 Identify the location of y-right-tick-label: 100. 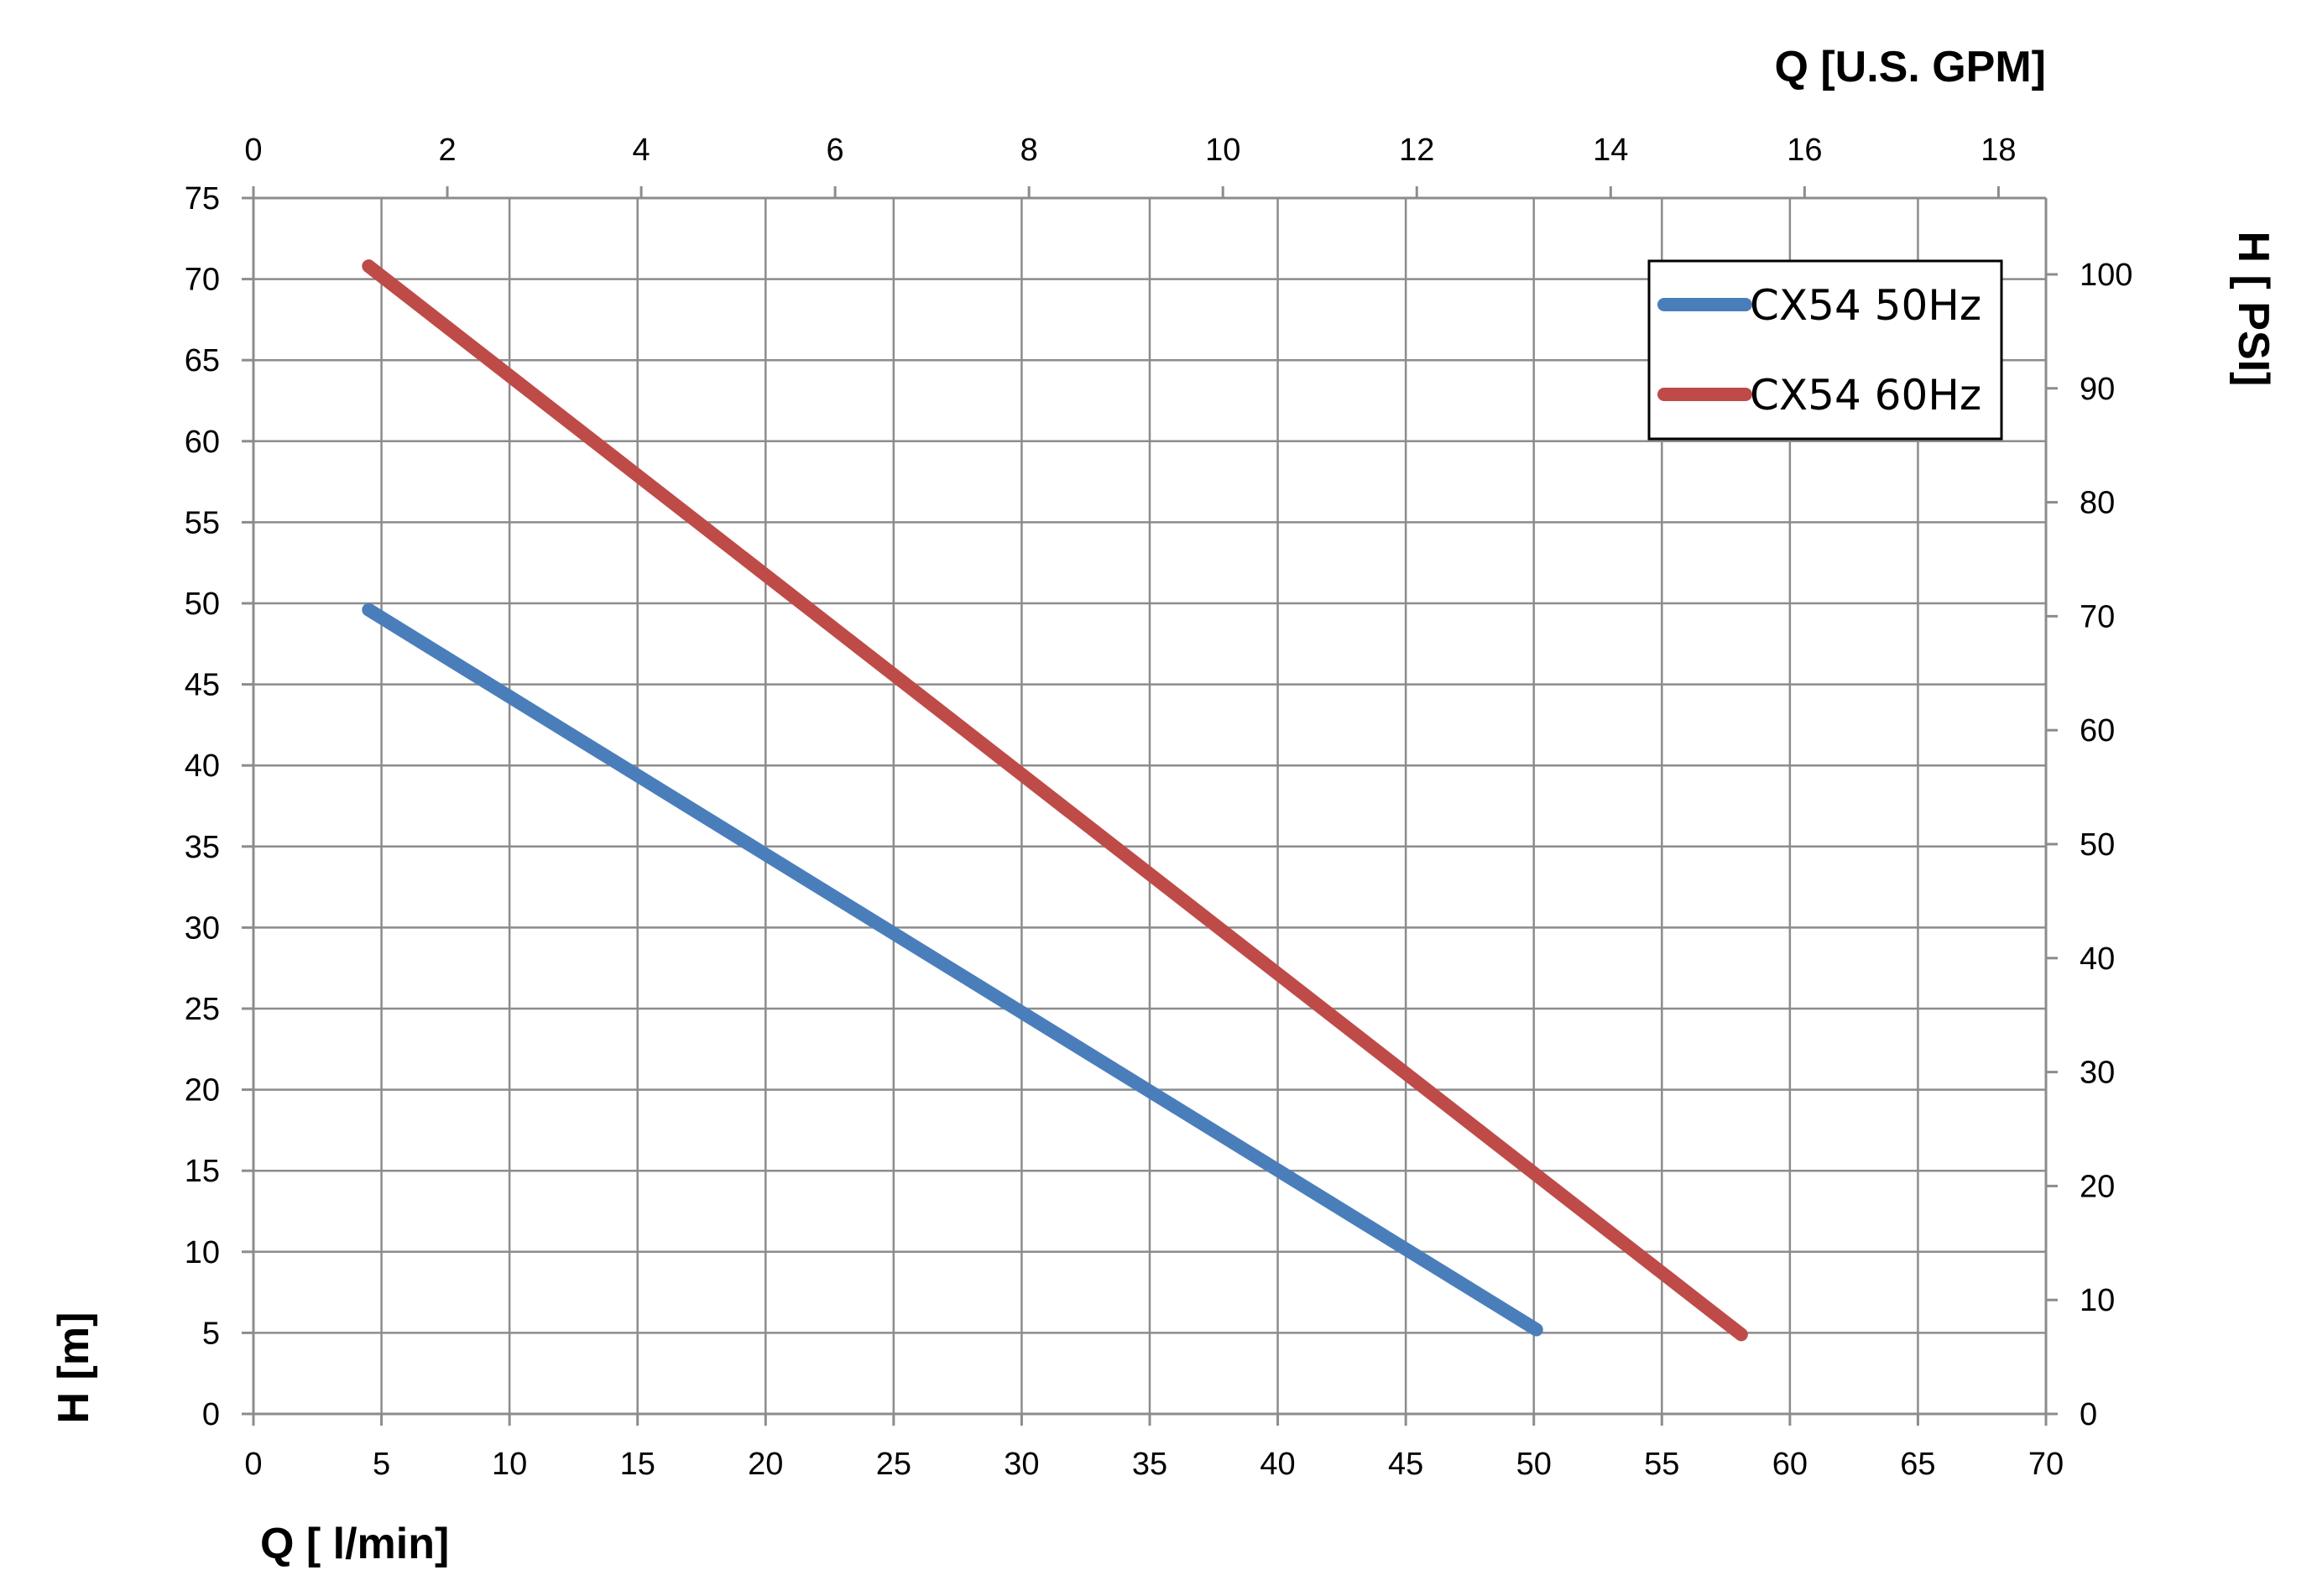
(2106, 275).